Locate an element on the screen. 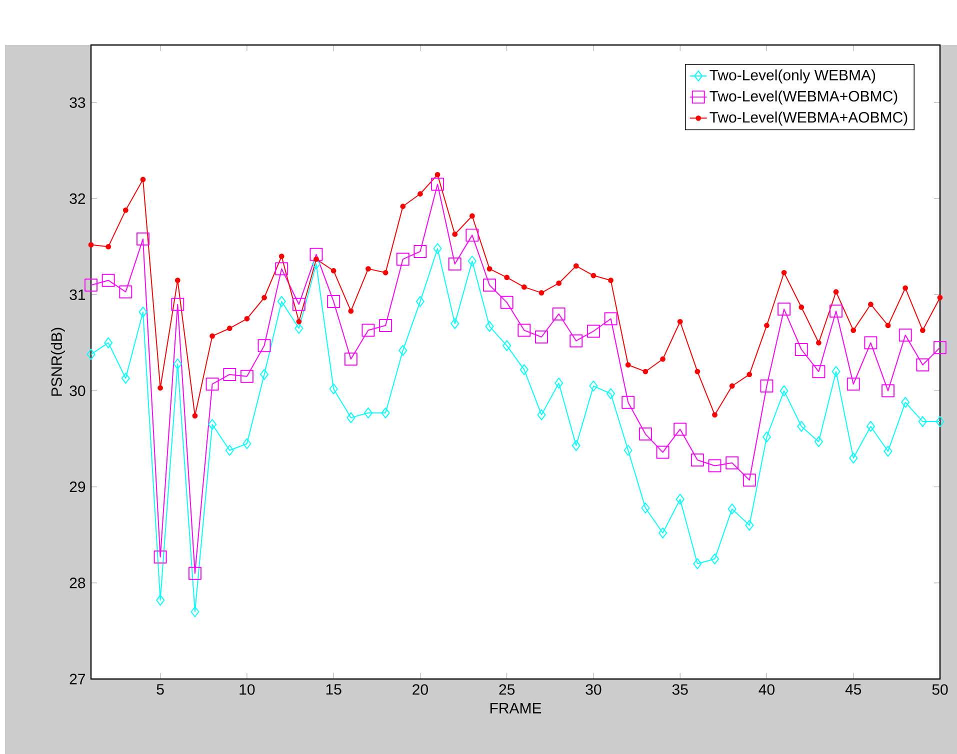 This screenshot has height=754, width=957. x-tick-label: 30 is located at coordinates (594, 689).